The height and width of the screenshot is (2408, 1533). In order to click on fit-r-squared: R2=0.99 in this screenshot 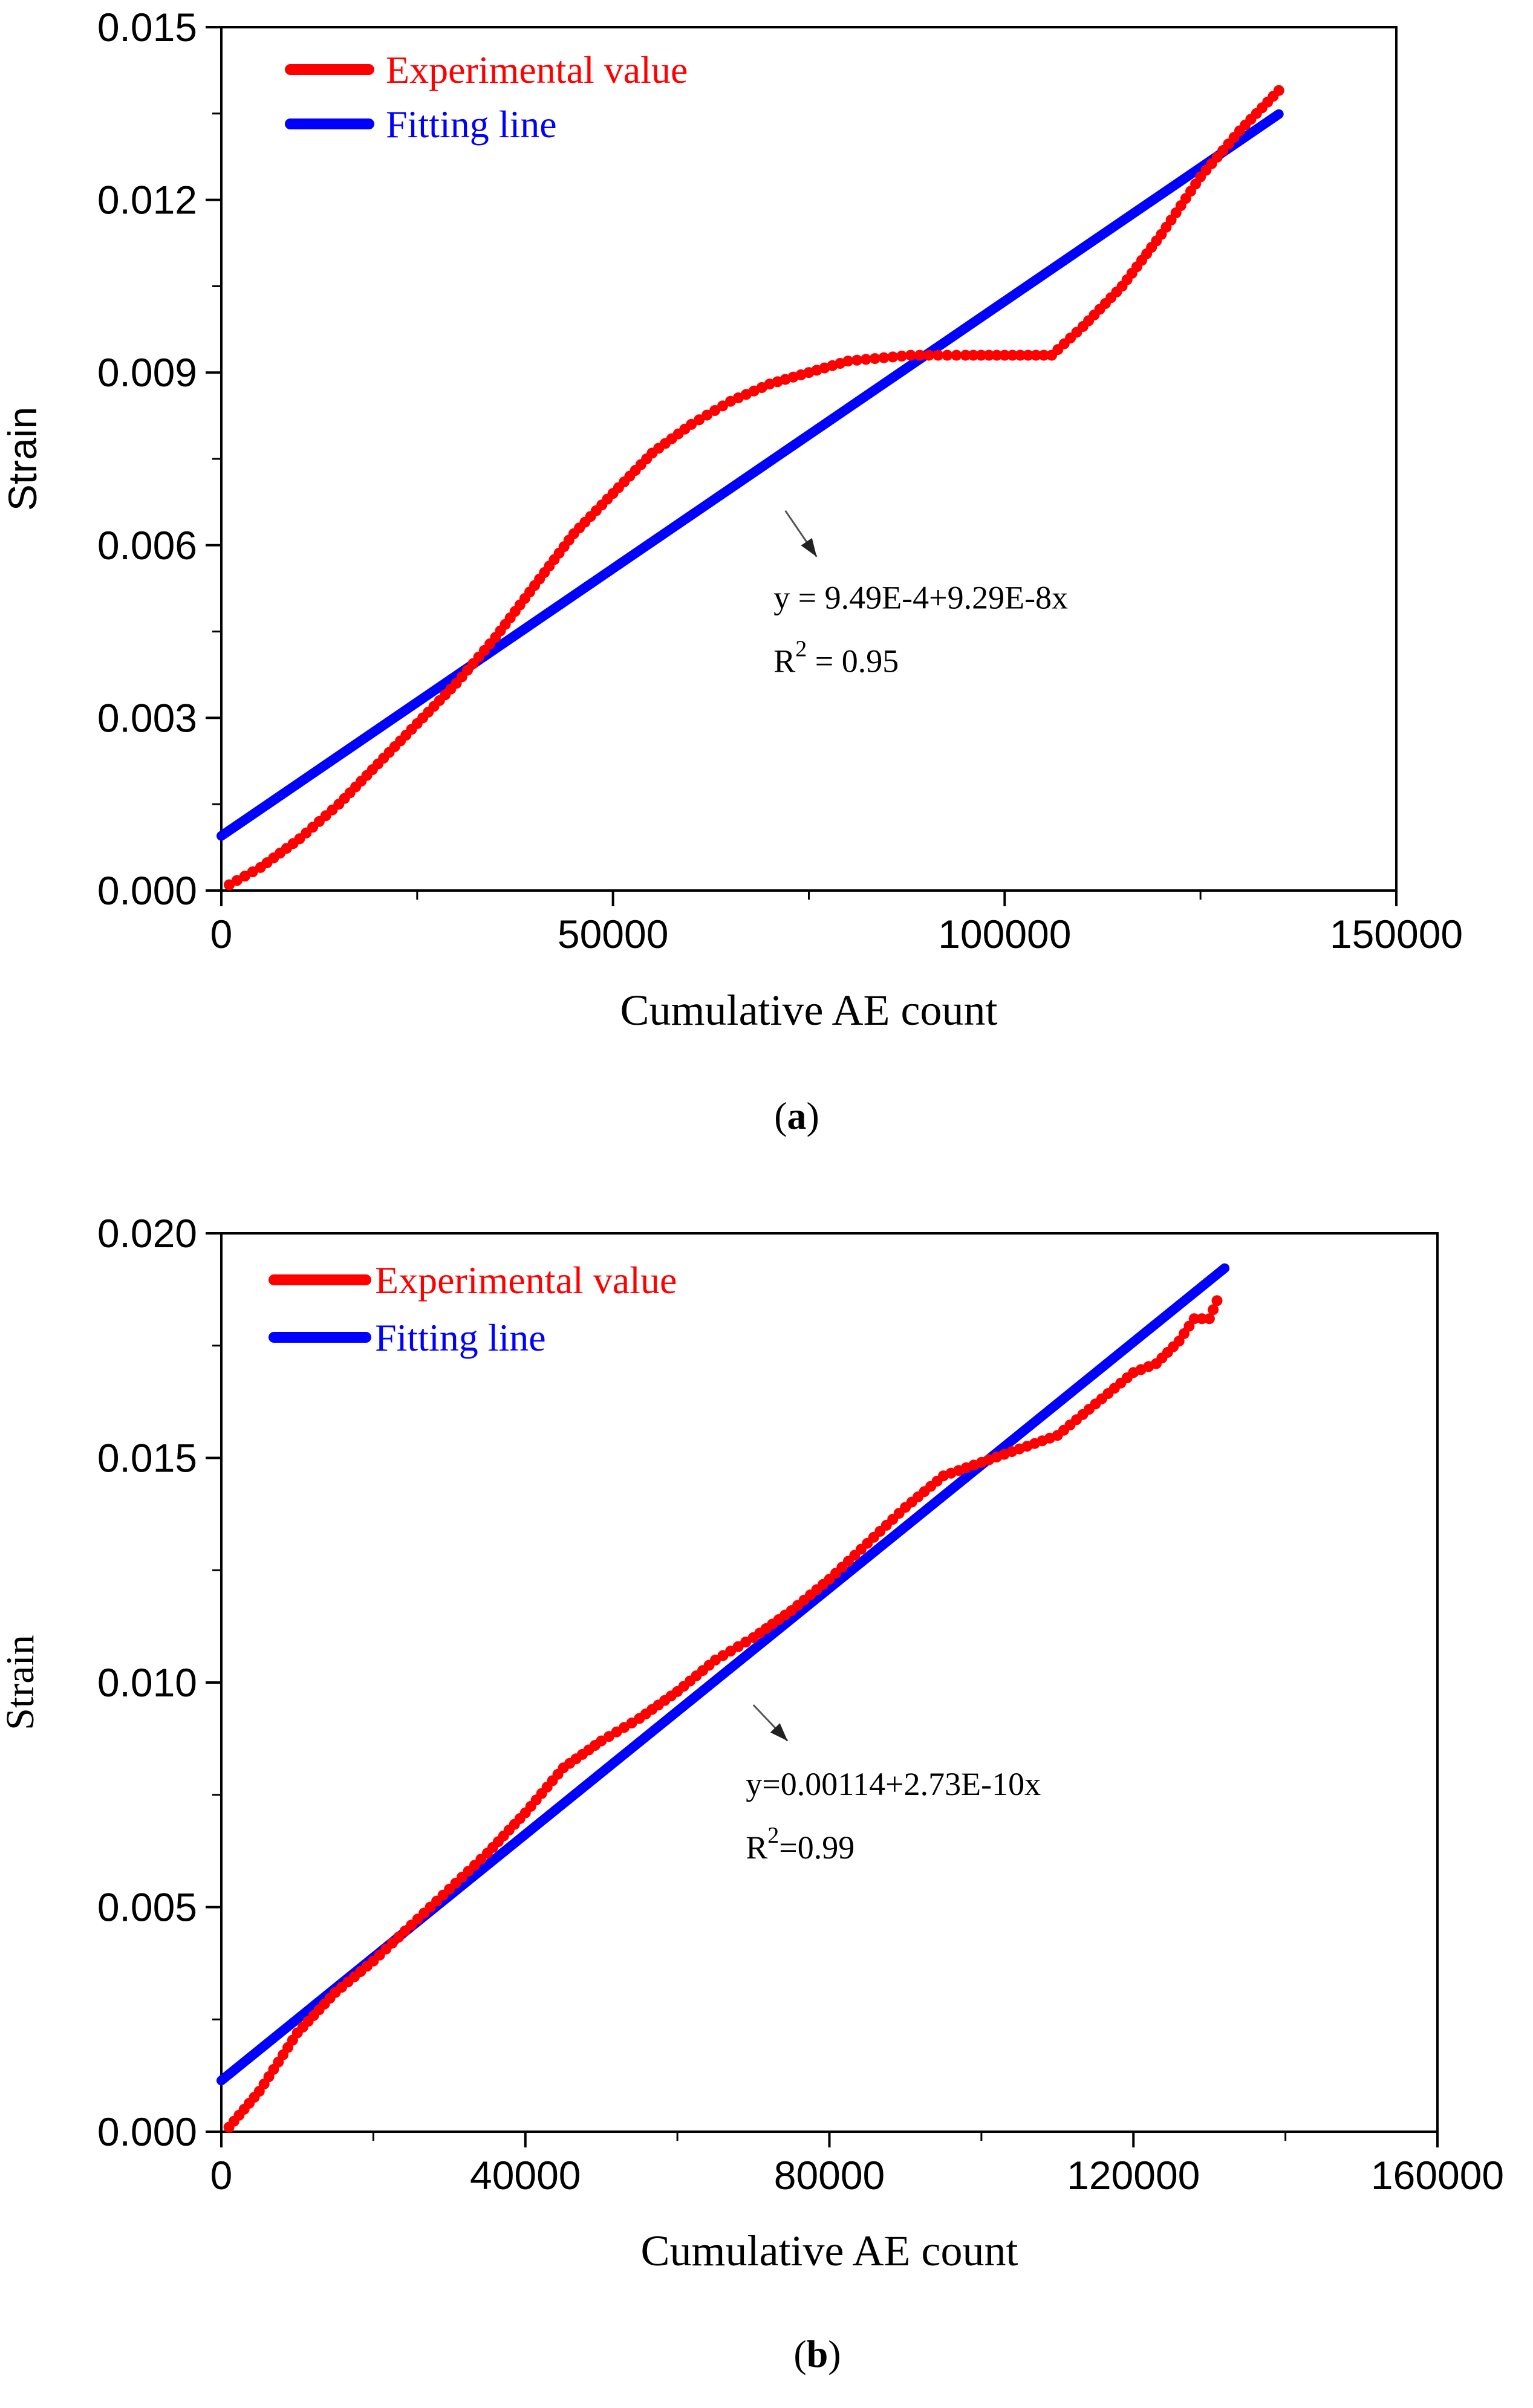, I will do `click(800, 1844)`.